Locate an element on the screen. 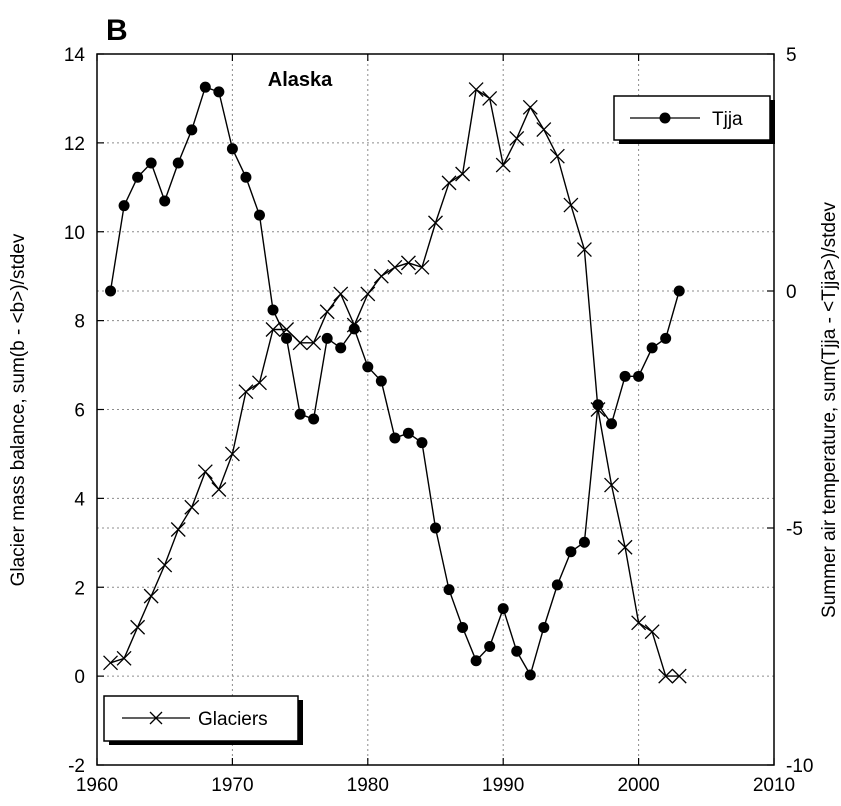 This screenshot has height=806, width=841. legend-tjja-marker is located at coordinates (665, 118).